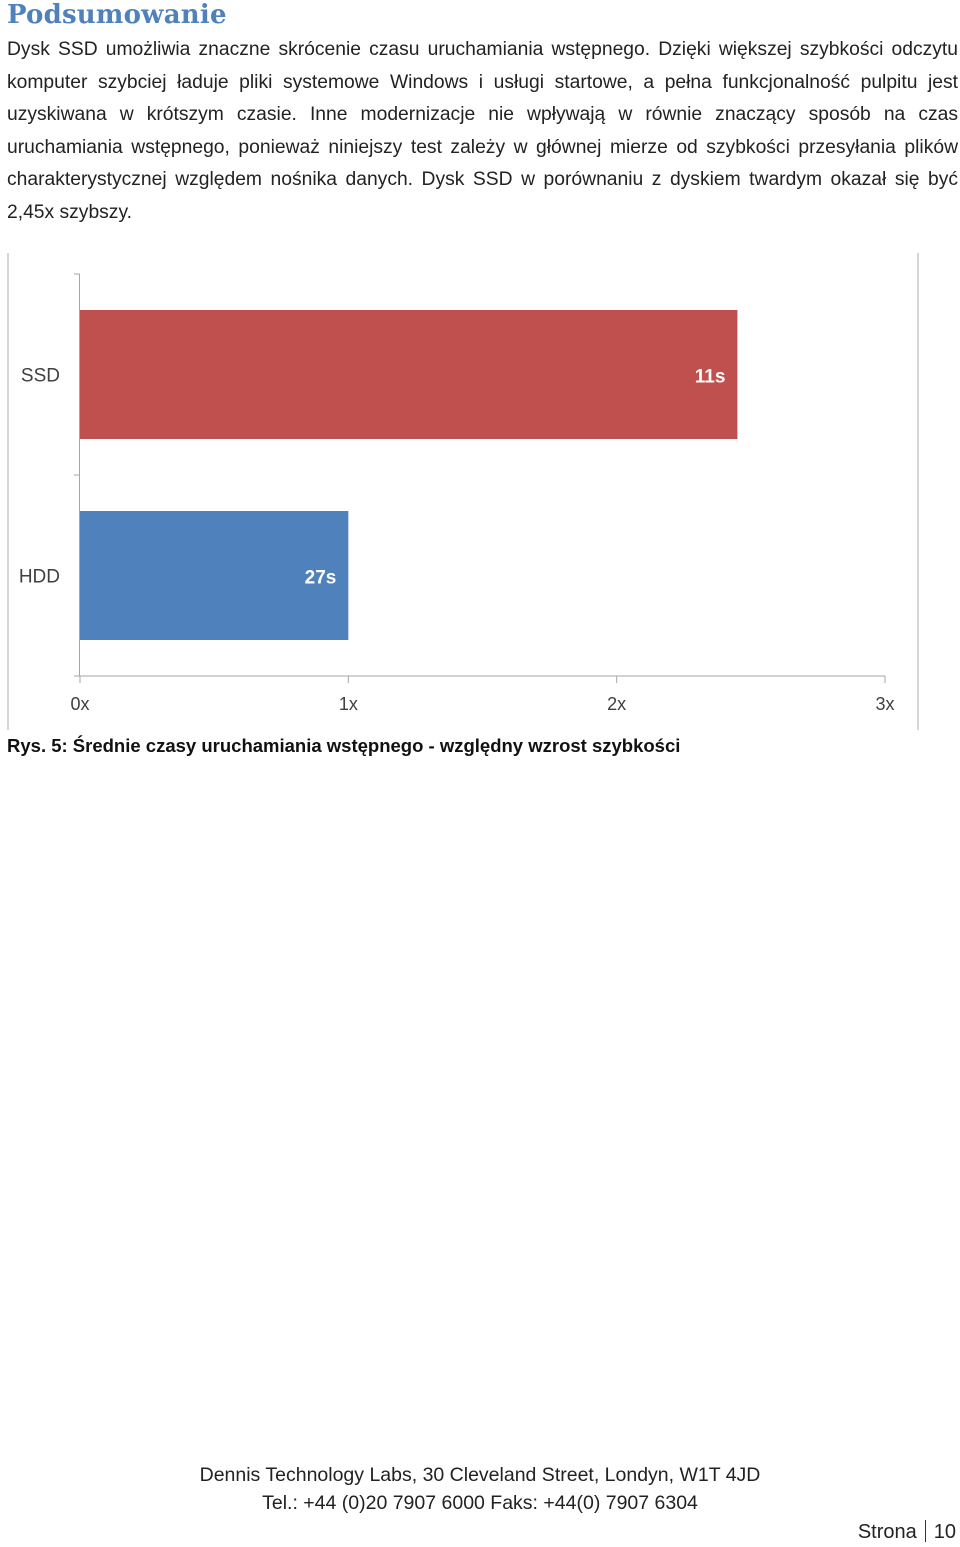 Image resolution: width=960 pixels, height=1547 pixels. I want to click on page-separator, so click(925, 1531).